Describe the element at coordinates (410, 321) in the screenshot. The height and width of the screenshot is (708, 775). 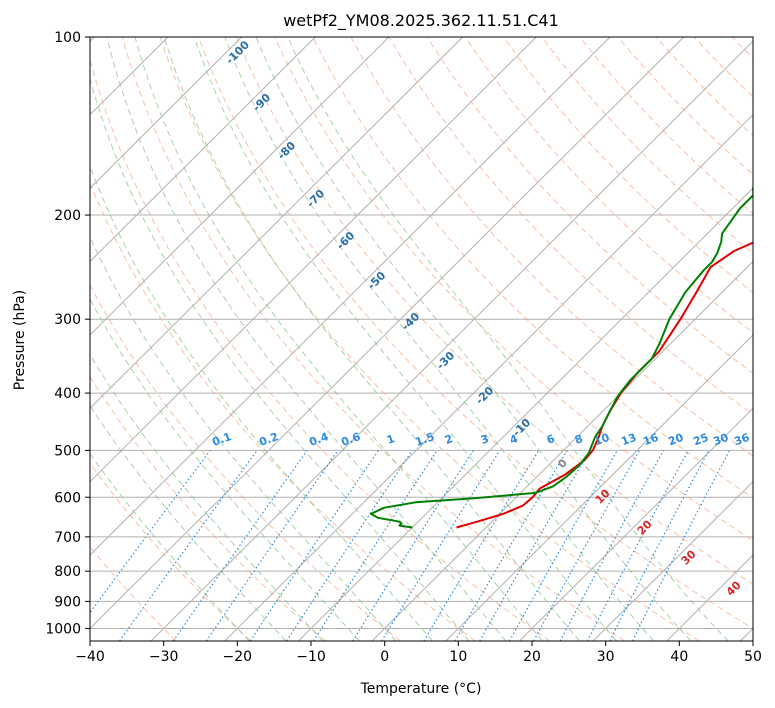
I see `isotherm-label: -40` at that location.